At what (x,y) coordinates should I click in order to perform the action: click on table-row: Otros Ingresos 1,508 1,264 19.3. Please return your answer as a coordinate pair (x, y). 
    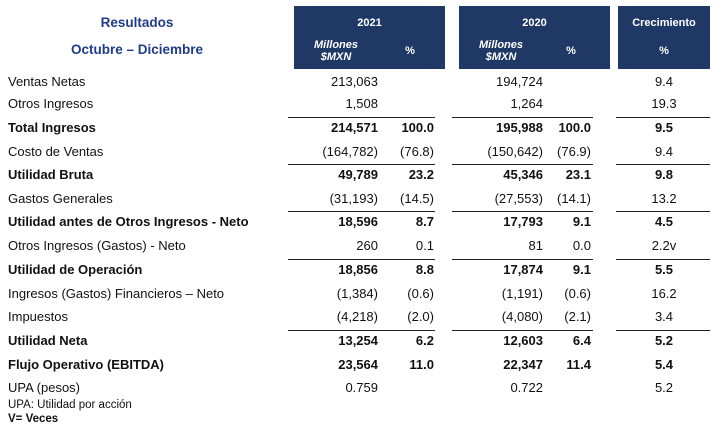
    Looking at the image, I should click on (358, 104).